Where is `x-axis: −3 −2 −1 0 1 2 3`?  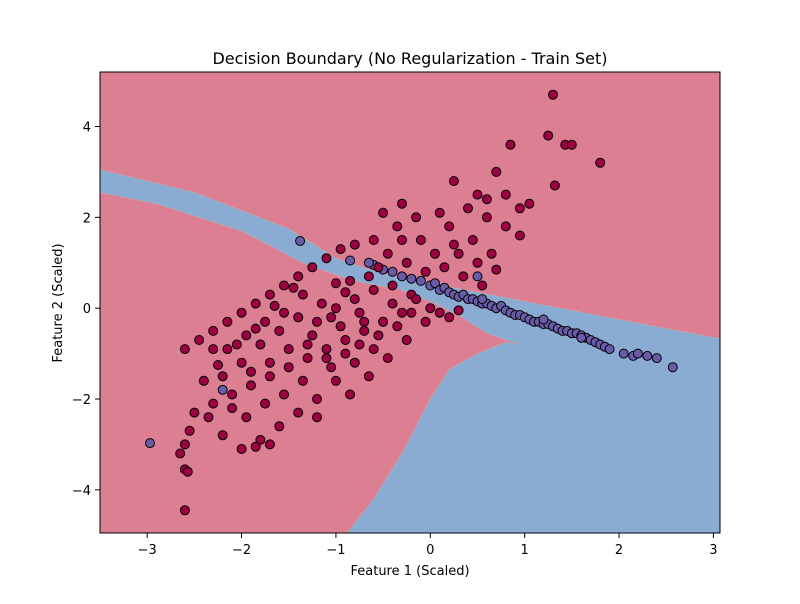
x-axis: −3 −2 −1 0 1 2 3 is located at coordinates (428, 545).